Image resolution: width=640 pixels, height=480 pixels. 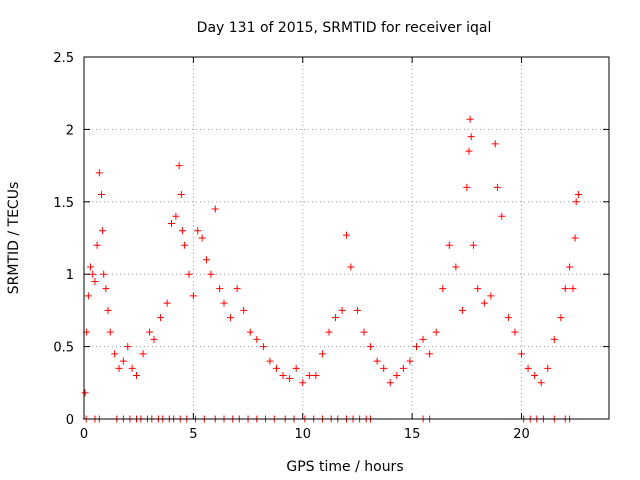 What do you see at coordinates (70, 420) in the screenshot?
I see `y-tick-label: 0` at bounding box center [70, 420].